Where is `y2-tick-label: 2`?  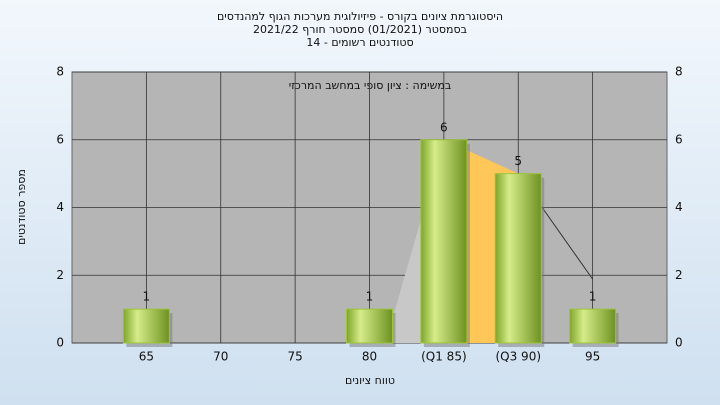
y2-tick-label: 2 is located at coordinates (679, 275).